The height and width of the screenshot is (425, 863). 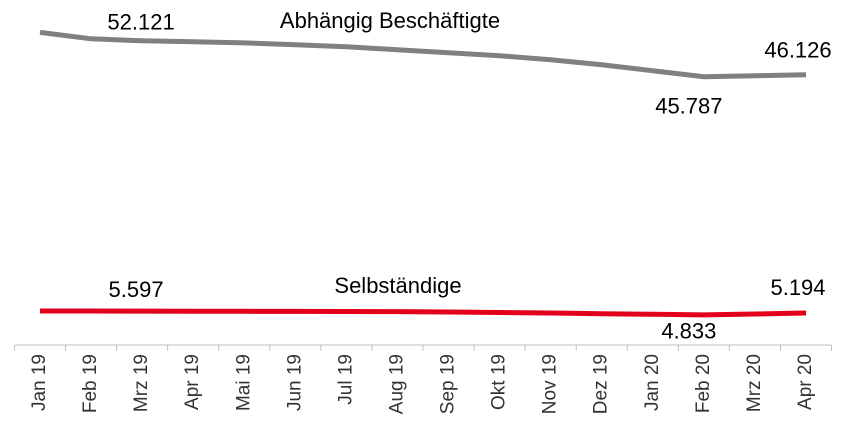 What do you see at coordinates (294, 382) in the screenshot?
I see `x-tick-label: Jun 19` at bounding box center [294, 382].